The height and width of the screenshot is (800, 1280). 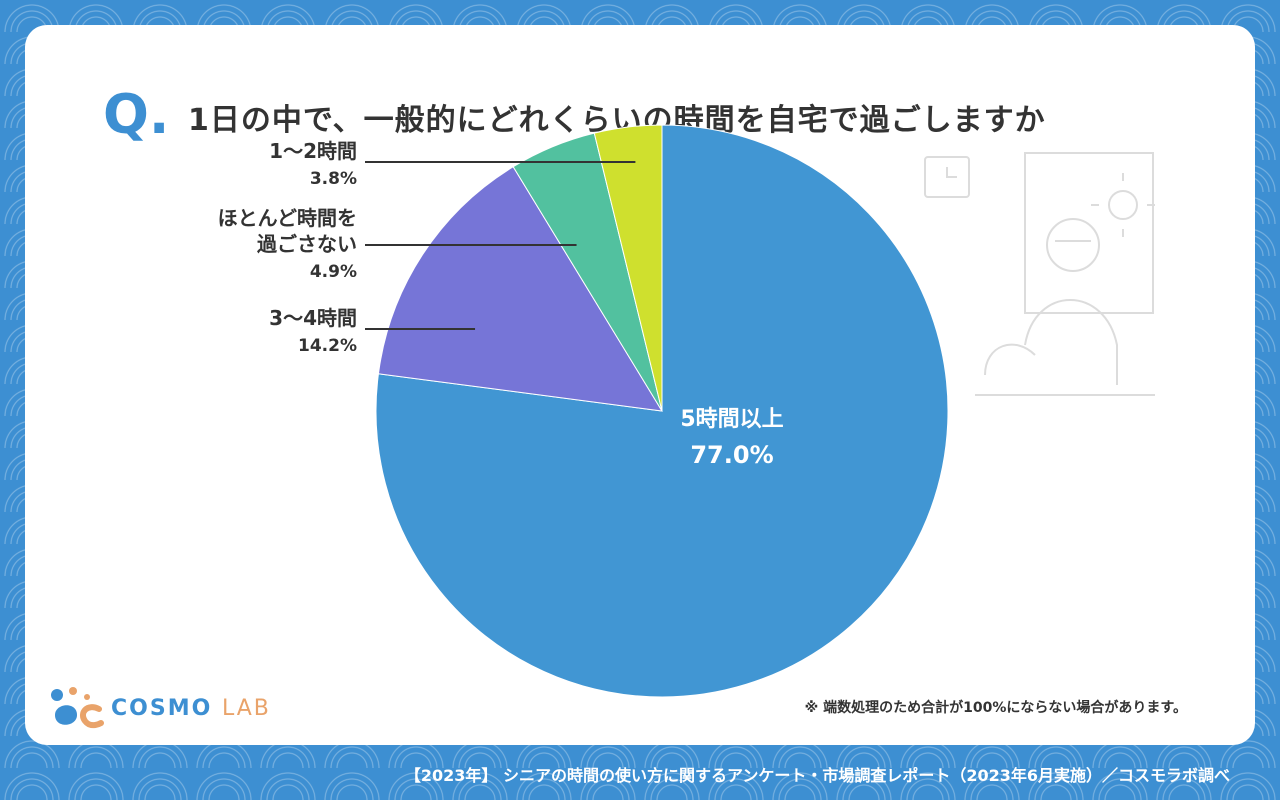 What do you see at coordinates (313, 318) in the screenshot?
I see `slice-name: 3〜4時間` at bounding box center [313, 318].